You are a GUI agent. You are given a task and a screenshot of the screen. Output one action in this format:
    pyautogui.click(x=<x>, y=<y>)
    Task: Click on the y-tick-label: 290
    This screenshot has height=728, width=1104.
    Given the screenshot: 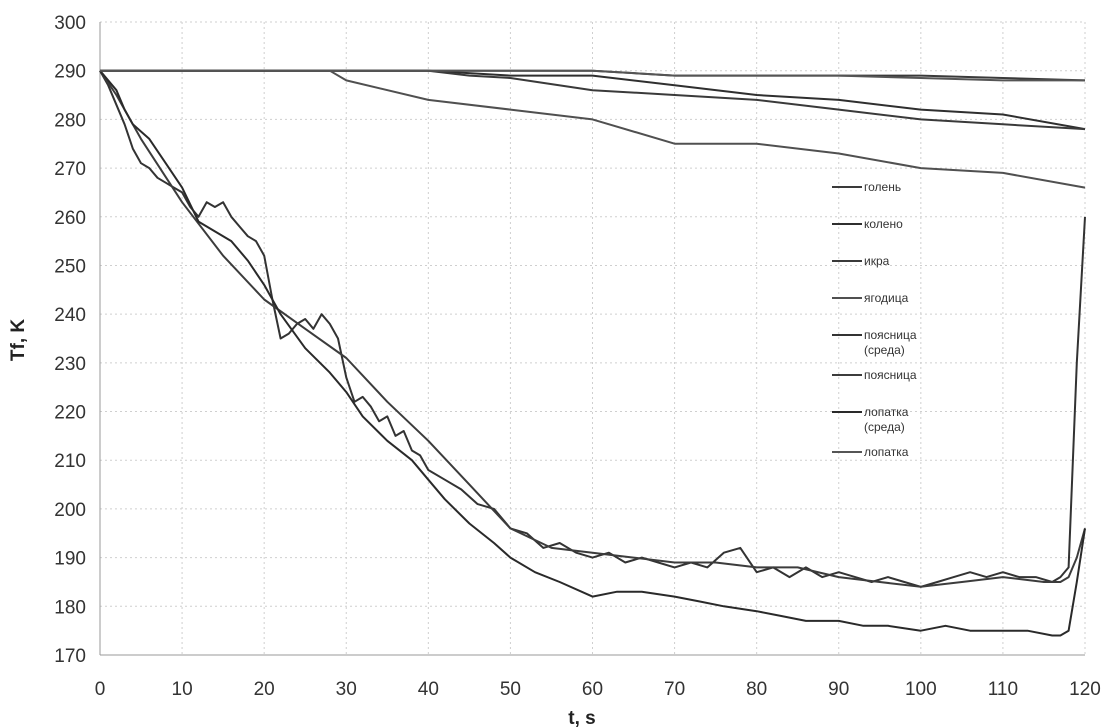 What is the action you would take?
    pyautogui.click(x=70, y=72)
    